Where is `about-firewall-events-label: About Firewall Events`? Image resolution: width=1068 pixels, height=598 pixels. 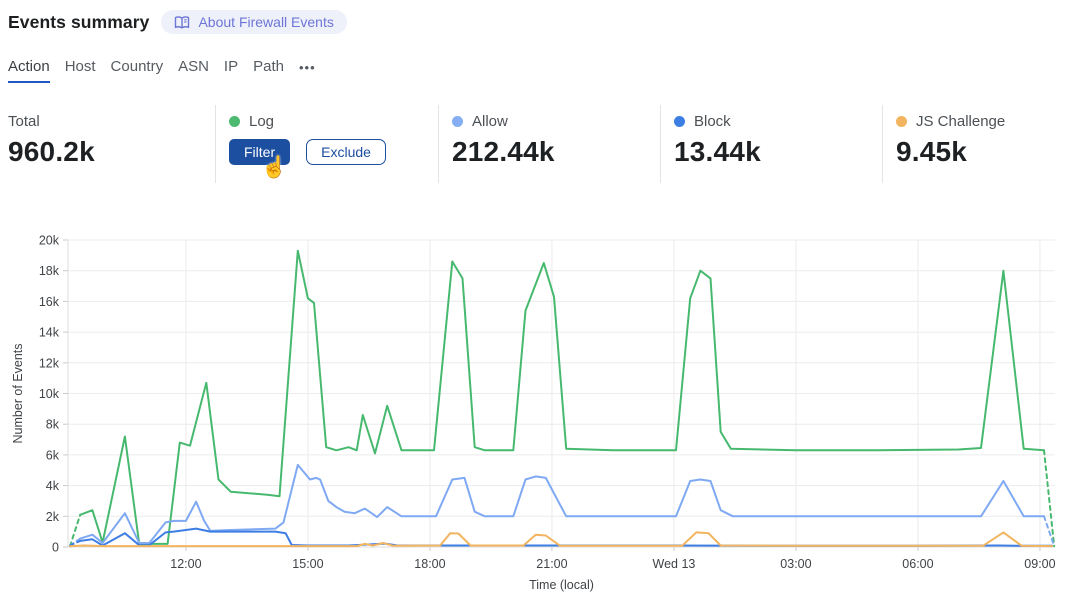
about-firewall-events-label: About Firewall Events is located at coordinates (266, 22).